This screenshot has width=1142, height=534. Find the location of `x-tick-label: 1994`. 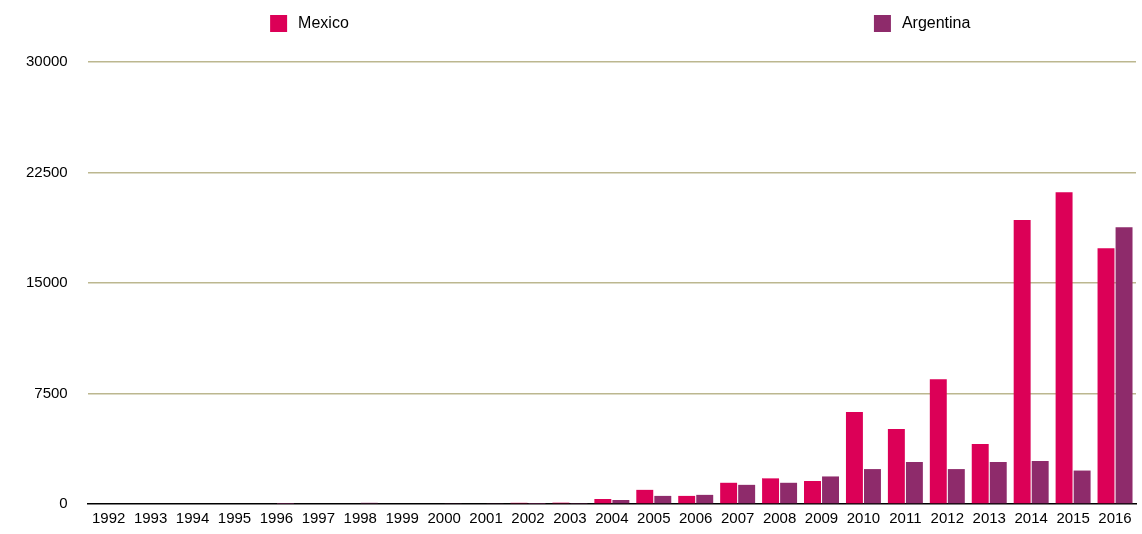

x-tick-label: 1994 is located at coordinates (192, 518).